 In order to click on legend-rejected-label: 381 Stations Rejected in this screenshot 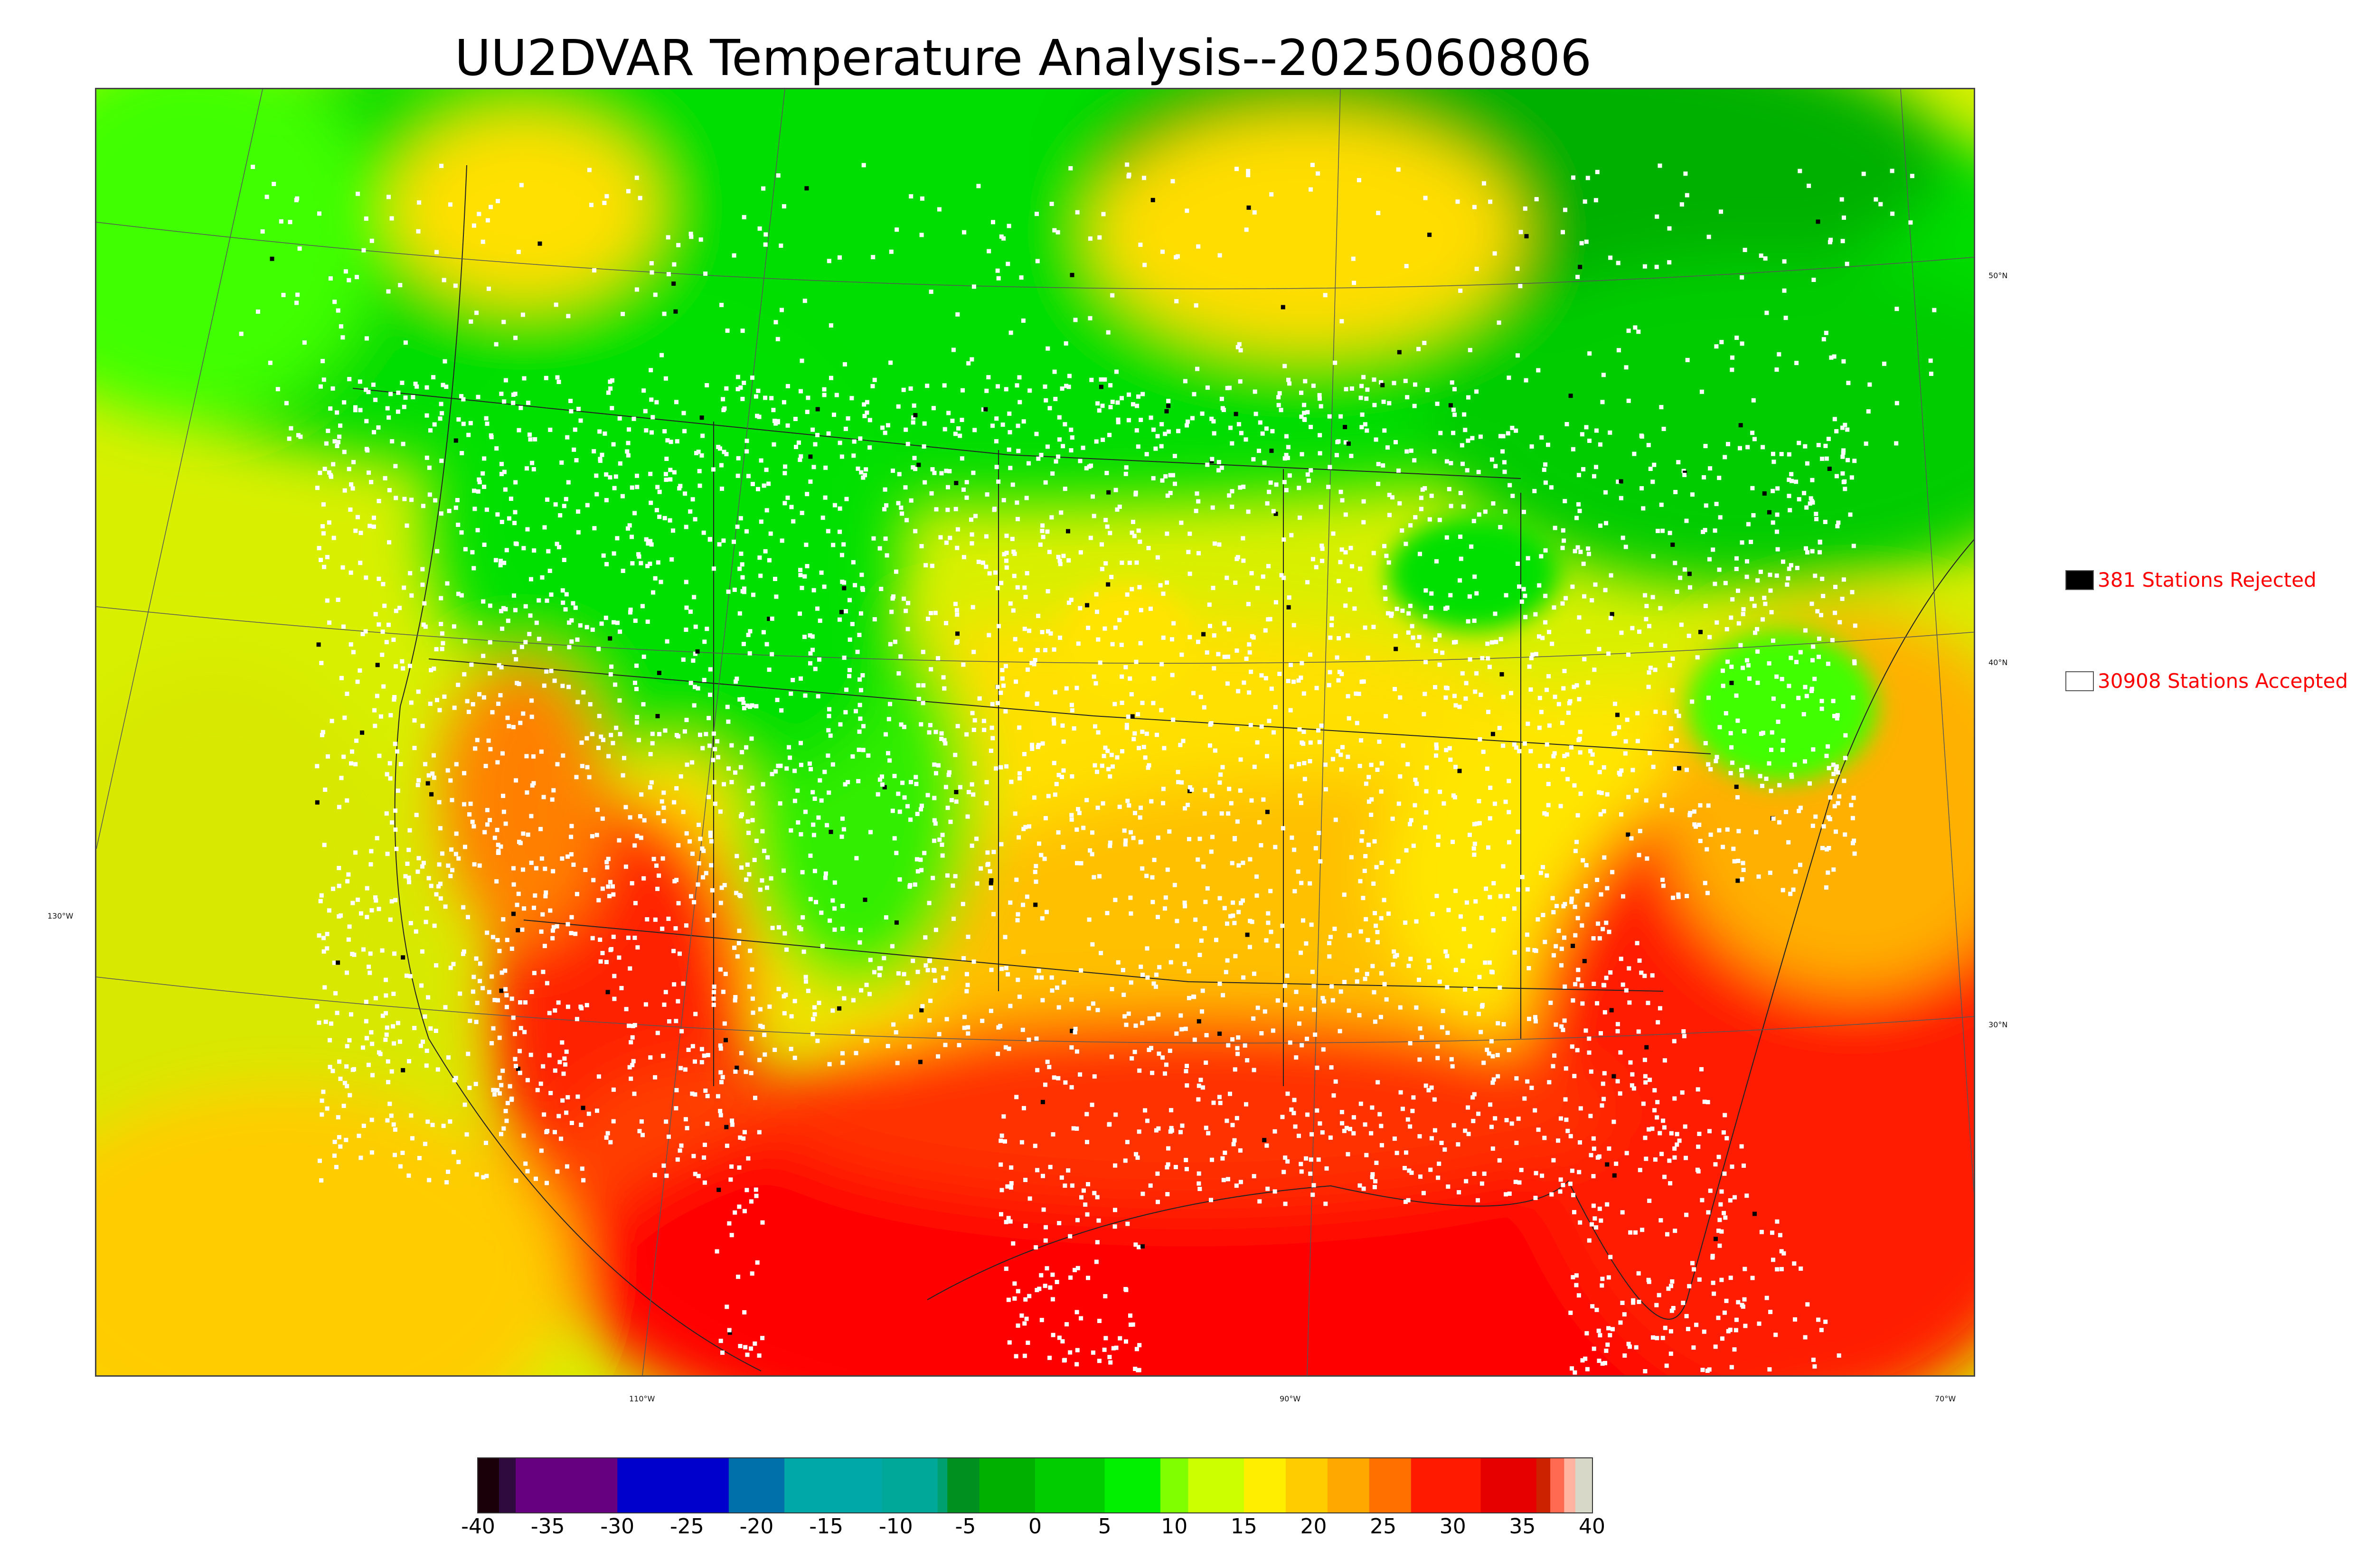, I will do `click(2207, 580)`.